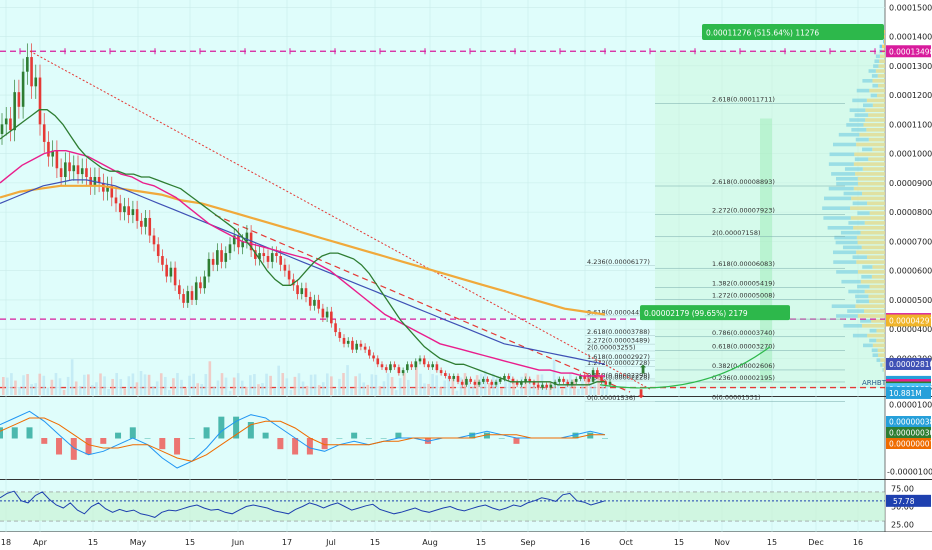 This screenshot has height=550, width=932. What do you see at coordinates (302, 439) in the screenshot?
I see `macd-signal-line` at bounding box center [302, 439].